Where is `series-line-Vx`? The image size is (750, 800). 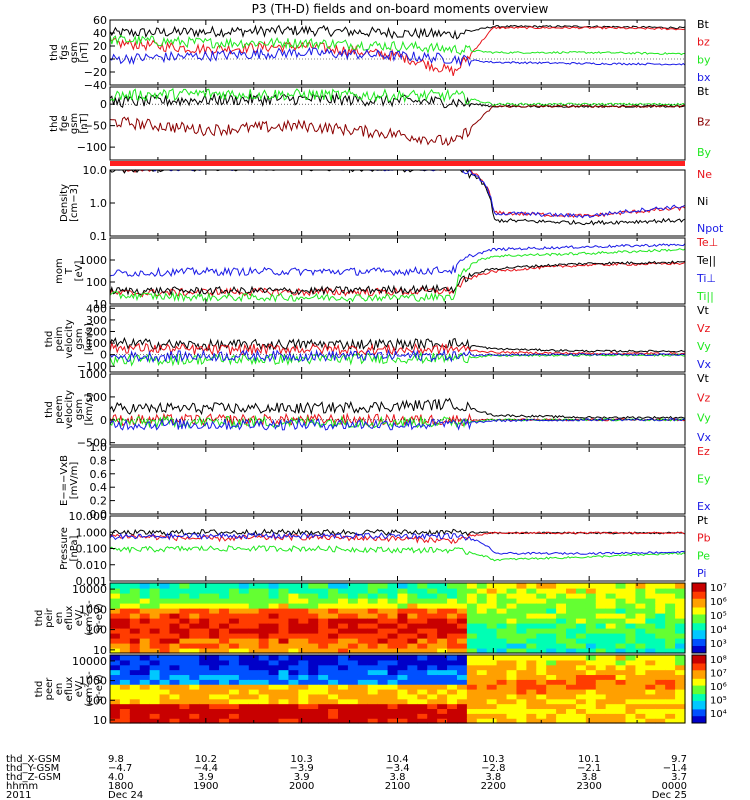 series-line-Vx is located at coordinates (397, 423).